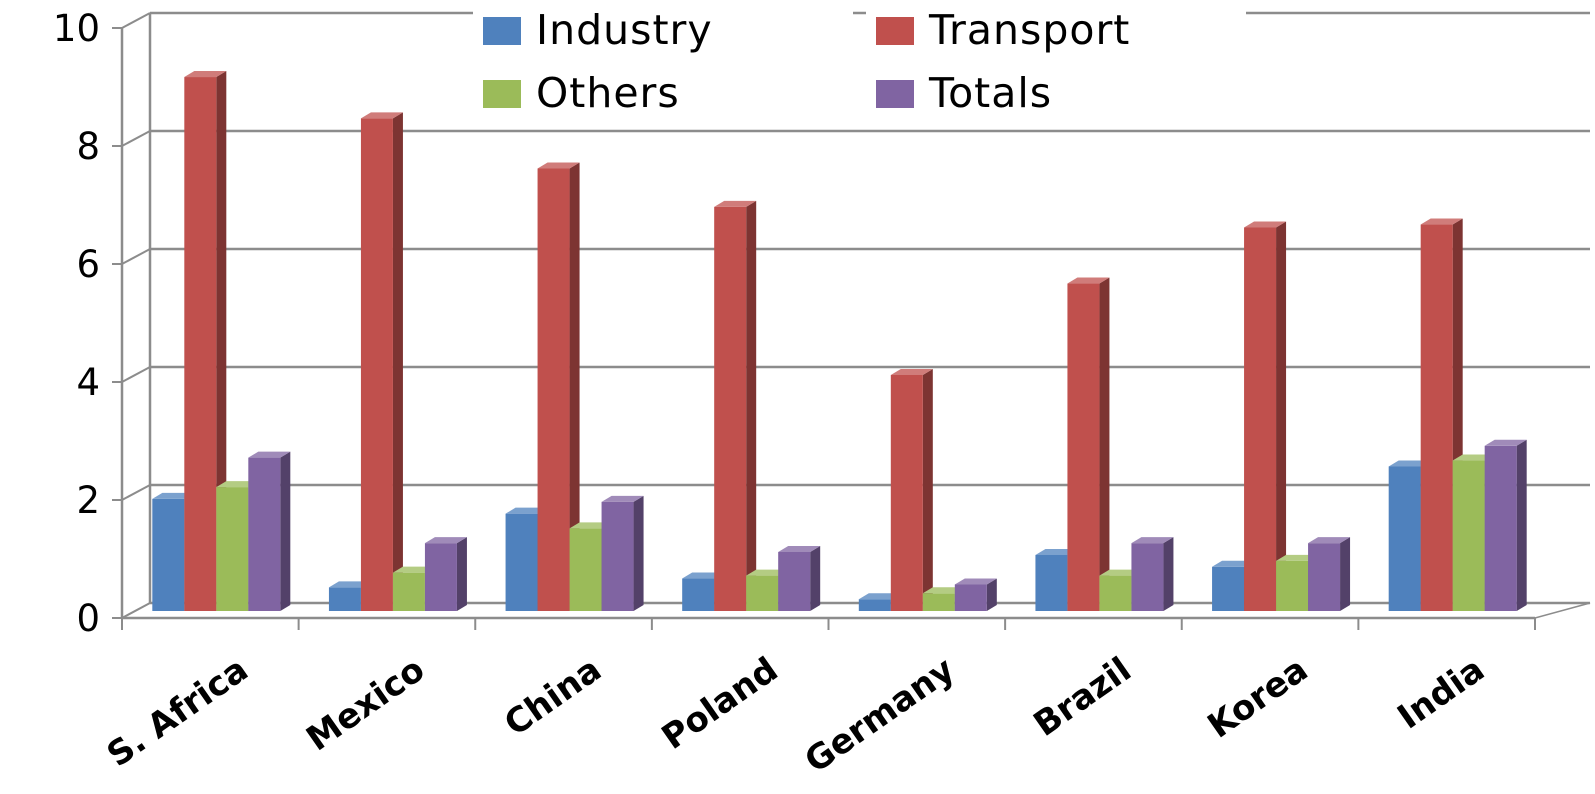  I want to click on x-tick-label: Korea, so click(1258, 698).